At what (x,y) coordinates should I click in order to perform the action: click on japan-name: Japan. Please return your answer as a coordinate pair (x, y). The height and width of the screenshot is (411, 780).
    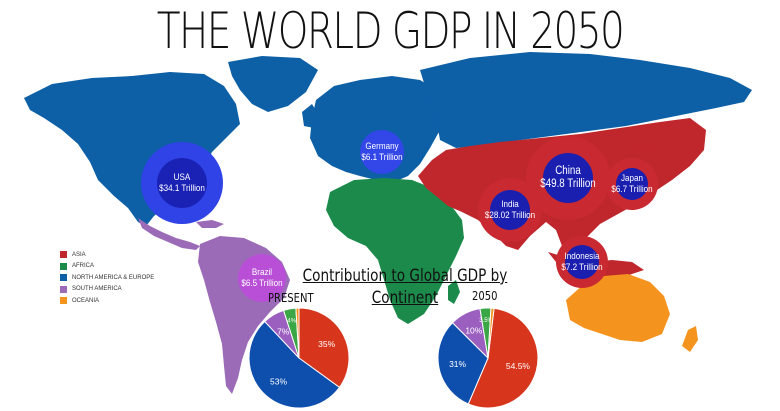
    Looking at the image, I should click on (631, 178).